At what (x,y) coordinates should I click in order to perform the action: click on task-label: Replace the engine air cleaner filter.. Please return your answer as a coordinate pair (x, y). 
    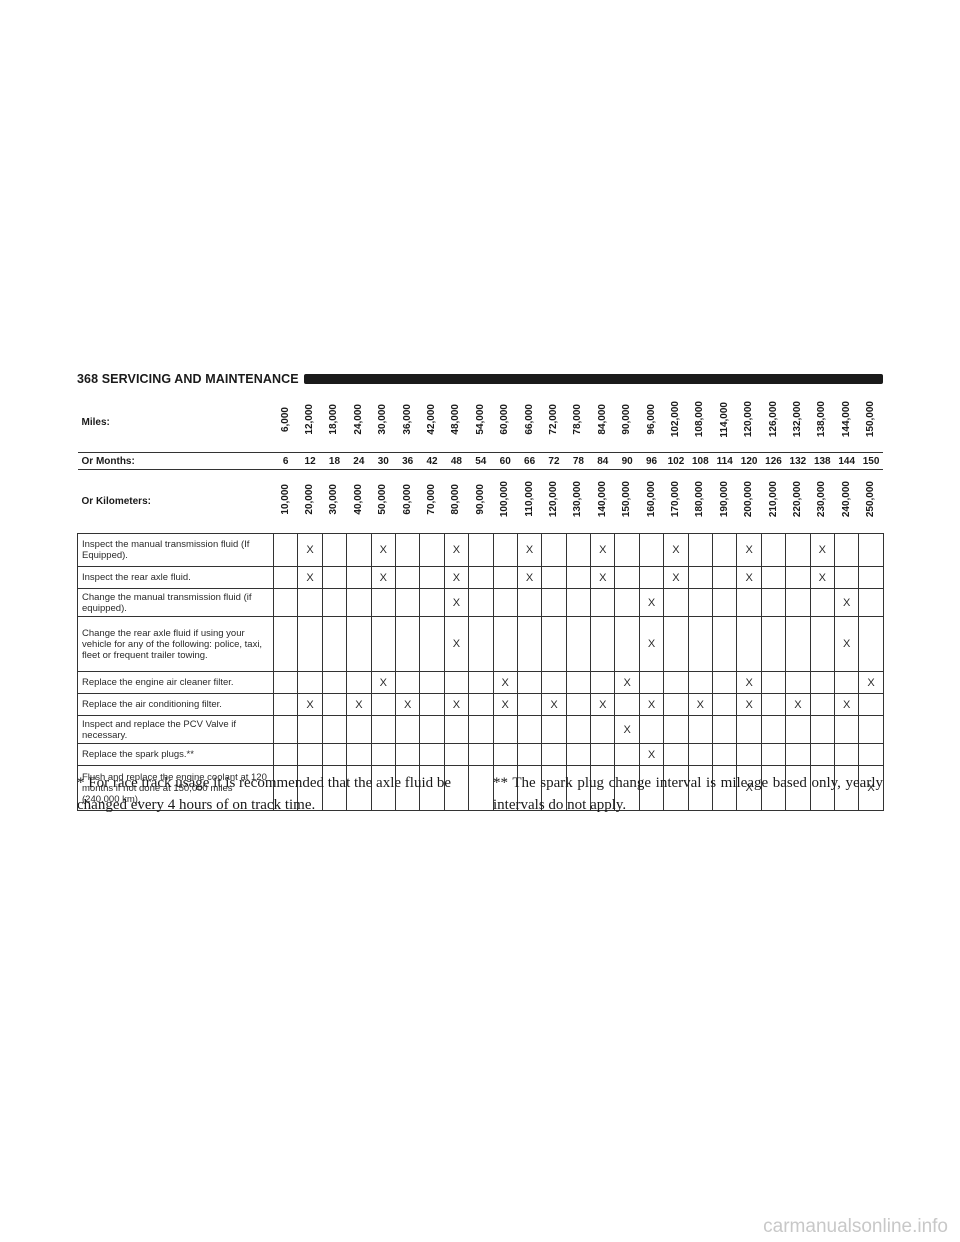
    Looking at the image, I should click on (175, 682).